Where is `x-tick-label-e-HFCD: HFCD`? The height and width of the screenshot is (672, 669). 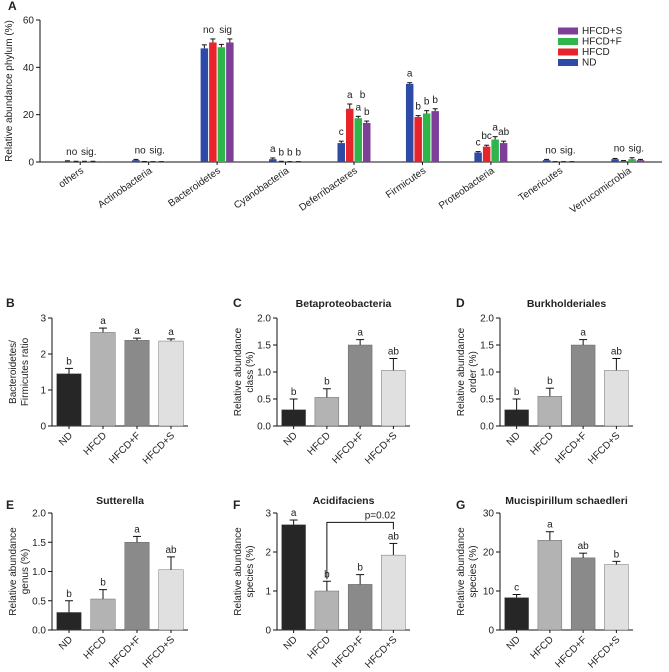 x-tick-label-e-HFCD: HFCD is located at coordinates (95, 647).